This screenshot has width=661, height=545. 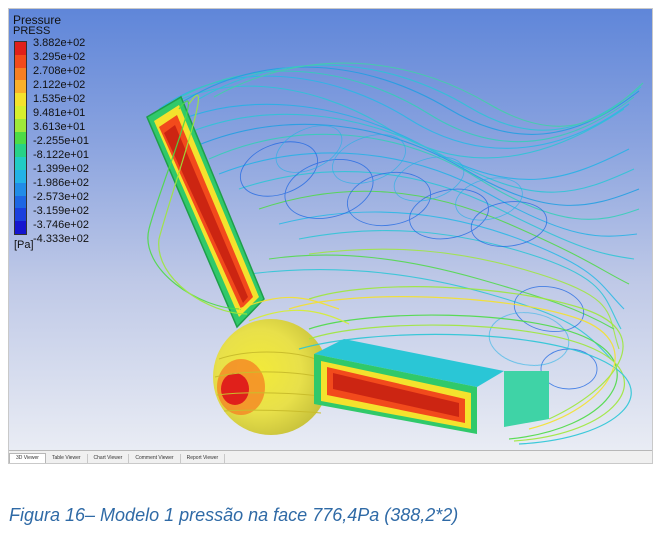 I want to click on legend-tick: 3.295e+02, so click(x=59, y=57).